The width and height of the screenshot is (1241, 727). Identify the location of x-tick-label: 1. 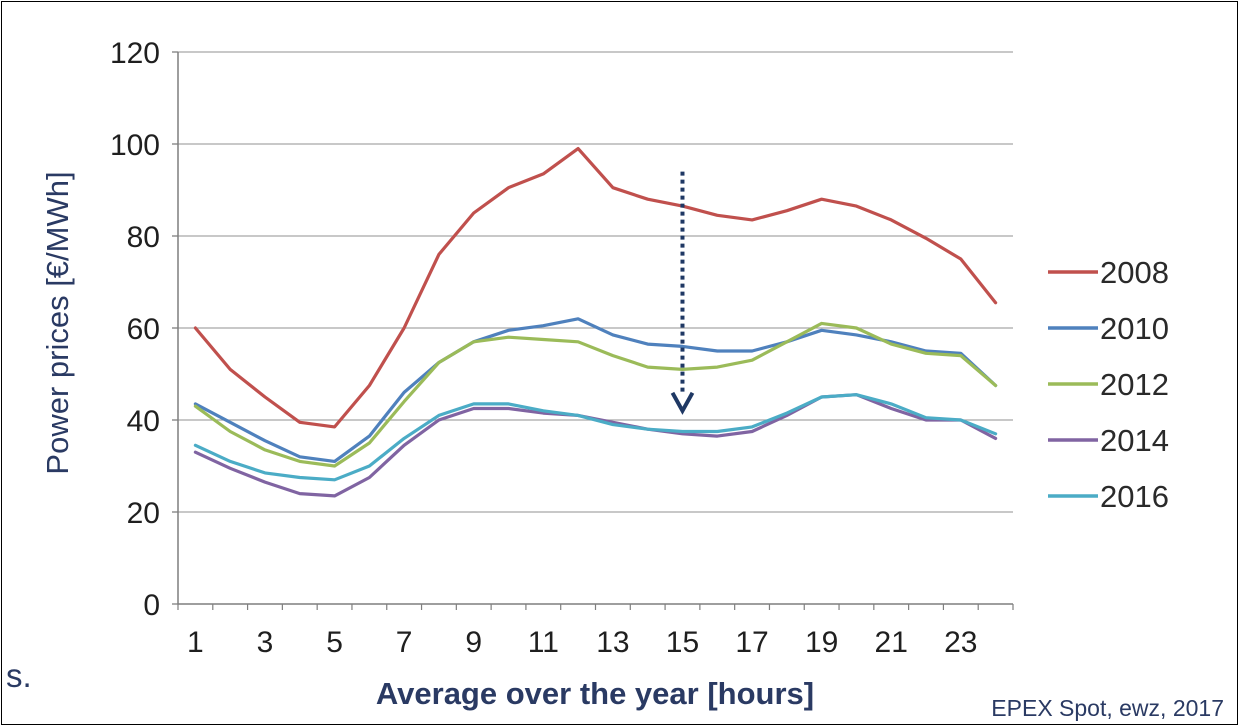
(195, 642).